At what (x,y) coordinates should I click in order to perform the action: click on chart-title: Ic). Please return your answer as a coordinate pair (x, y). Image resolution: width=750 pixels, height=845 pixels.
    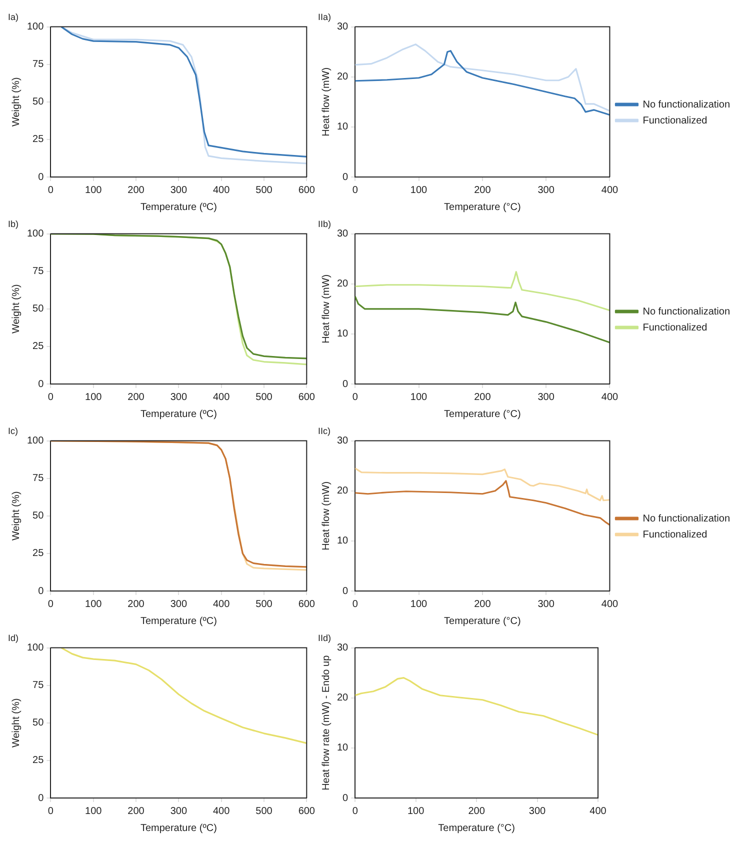
    Looking at the image, I should click on (13, 431).